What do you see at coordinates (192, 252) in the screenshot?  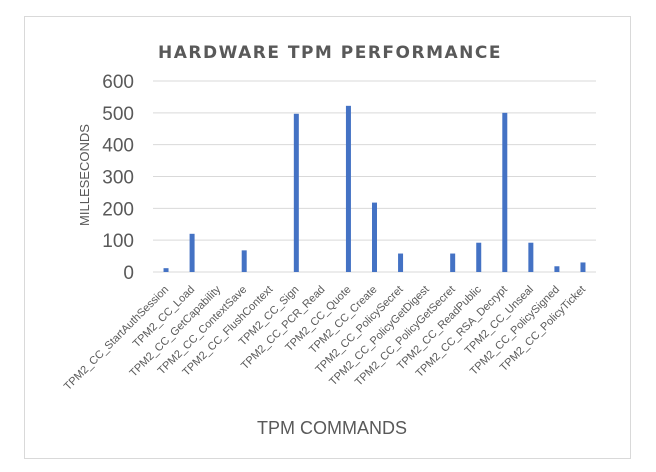 I see `bar-TPM2_CC_Load` at bounding box center [192, 252].